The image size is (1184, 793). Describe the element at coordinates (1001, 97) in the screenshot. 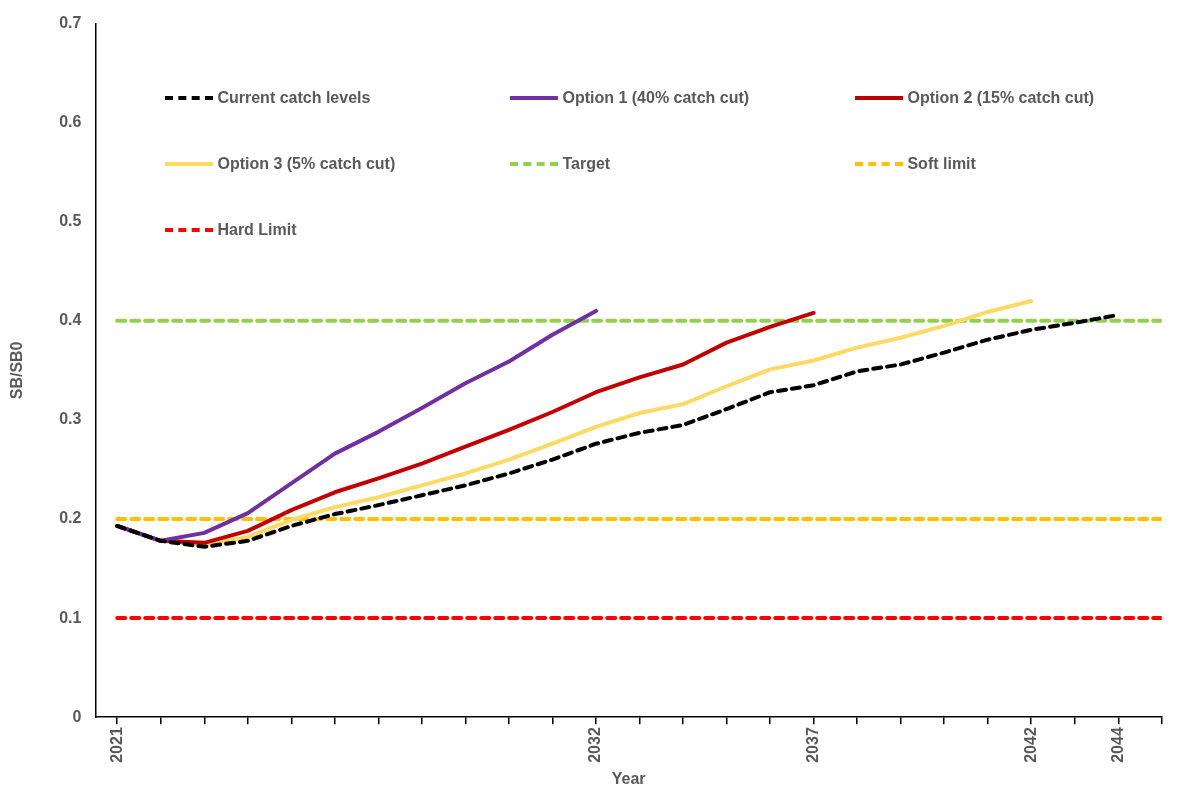

I see `legend-label: Option 2 (15% catch cut)` at that location.